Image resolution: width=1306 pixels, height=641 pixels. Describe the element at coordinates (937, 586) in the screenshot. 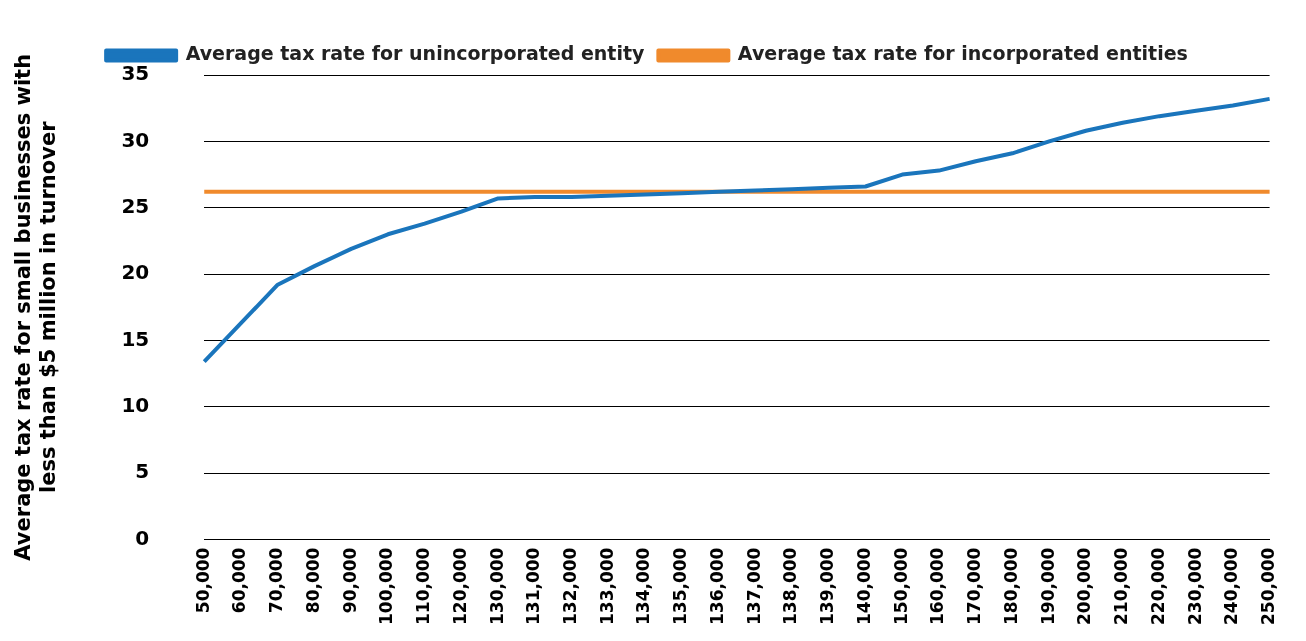

I see `x-tick-label: 160,000` at that location.